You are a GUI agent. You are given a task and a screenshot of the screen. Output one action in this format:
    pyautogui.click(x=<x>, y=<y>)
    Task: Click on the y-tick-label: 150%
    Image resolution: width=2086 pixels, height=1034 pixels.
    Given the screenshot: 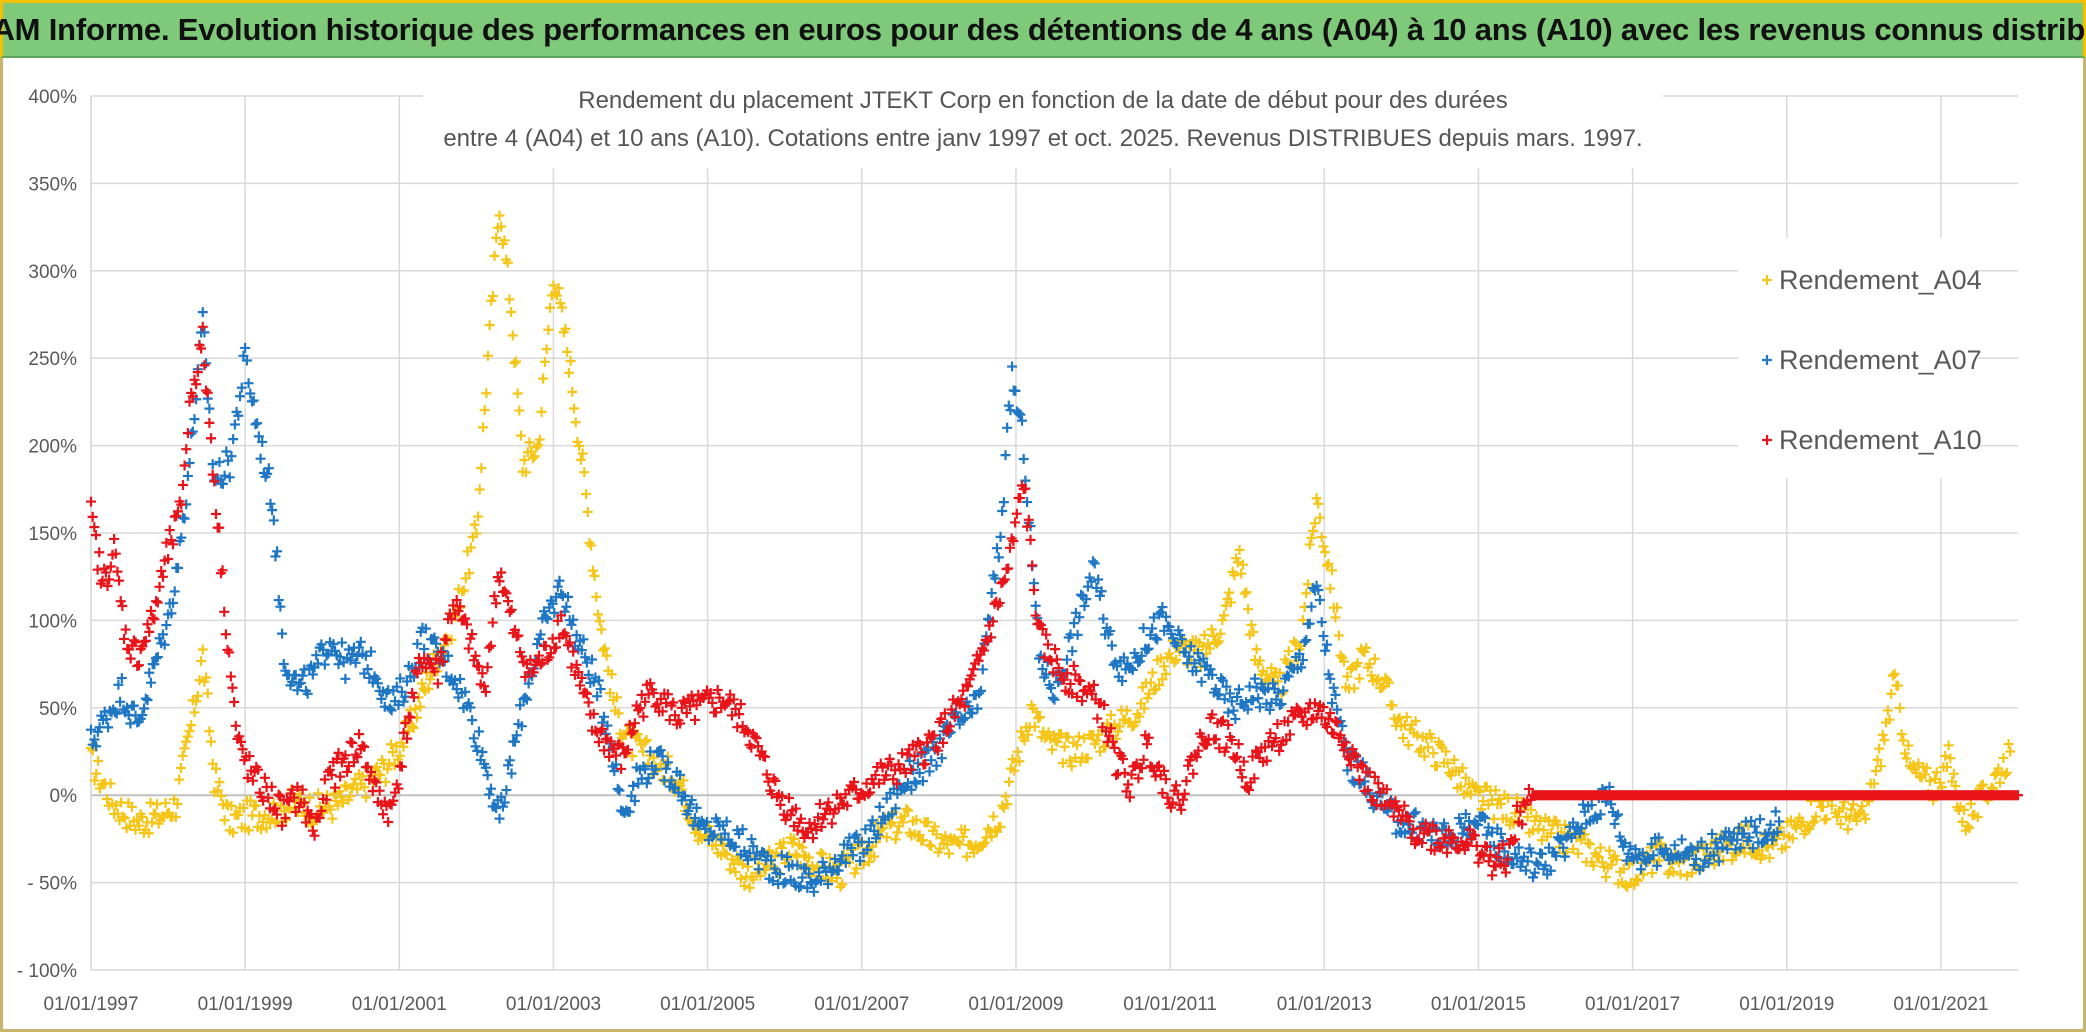 What is the action you would take?
    pyautogui.click(x=52, y=534)
    